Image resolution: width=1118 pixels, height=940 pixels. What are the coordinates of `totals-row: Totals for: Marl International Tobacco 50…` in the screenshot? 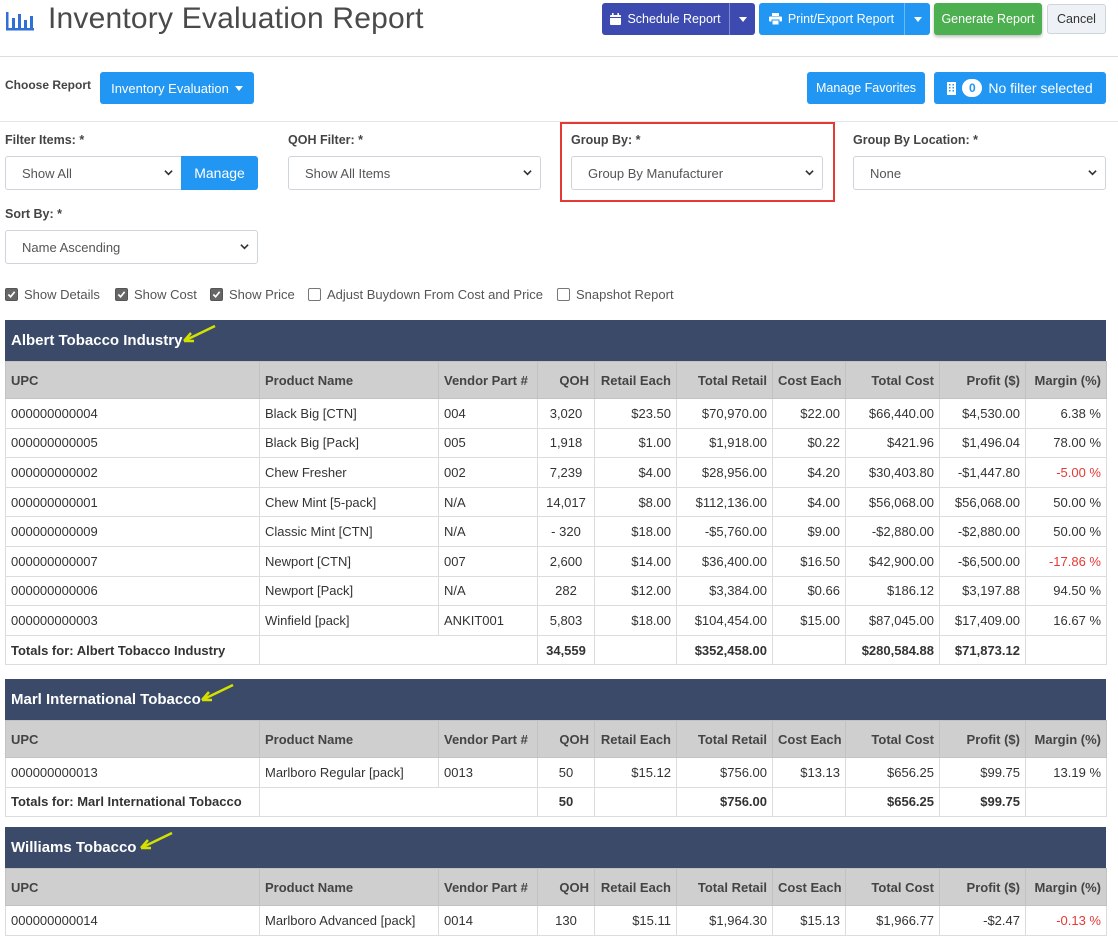 It's located at (556, 802).